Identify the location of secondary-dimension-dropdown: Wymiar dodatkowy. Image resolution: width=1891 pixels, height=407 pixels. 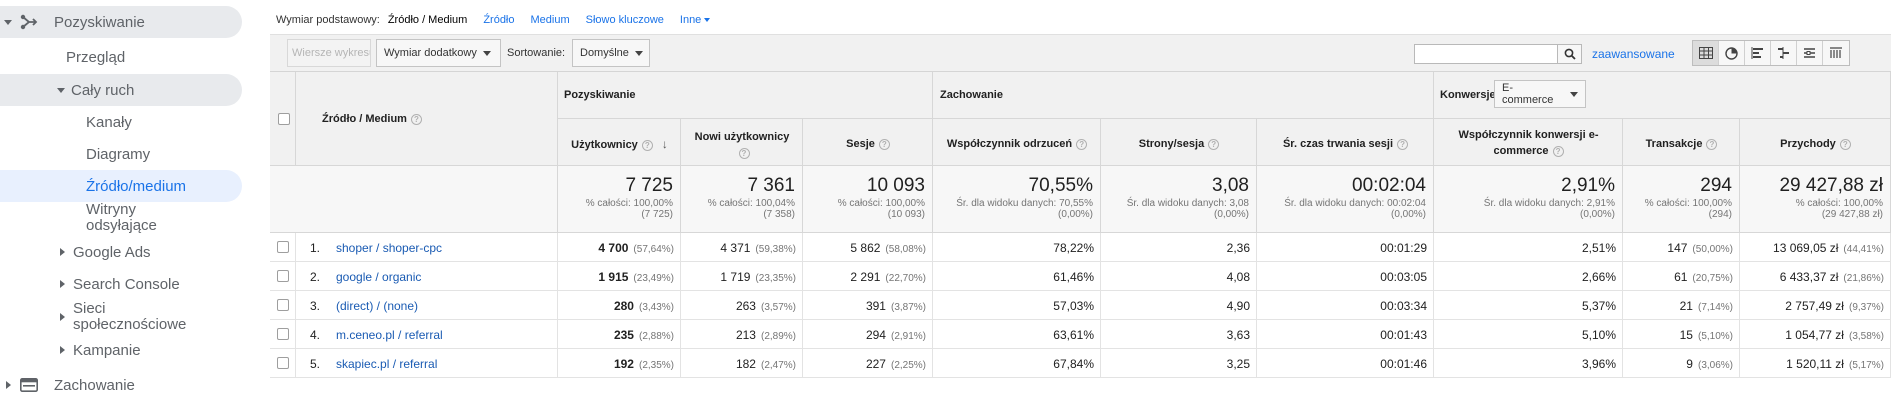
(438, 53).